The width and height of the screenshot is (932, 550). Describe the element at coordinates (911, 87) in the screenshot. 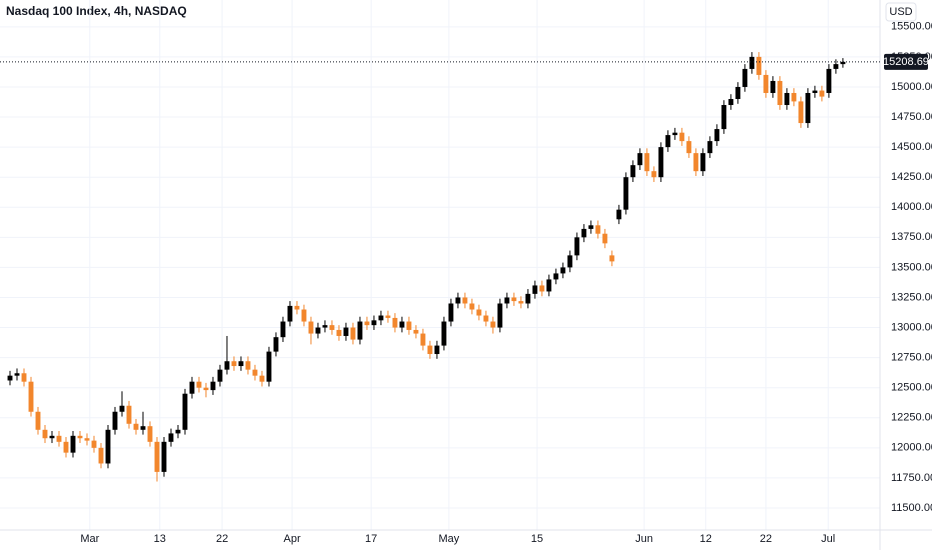

I see `y-tick-label: 15000.00` at that location.